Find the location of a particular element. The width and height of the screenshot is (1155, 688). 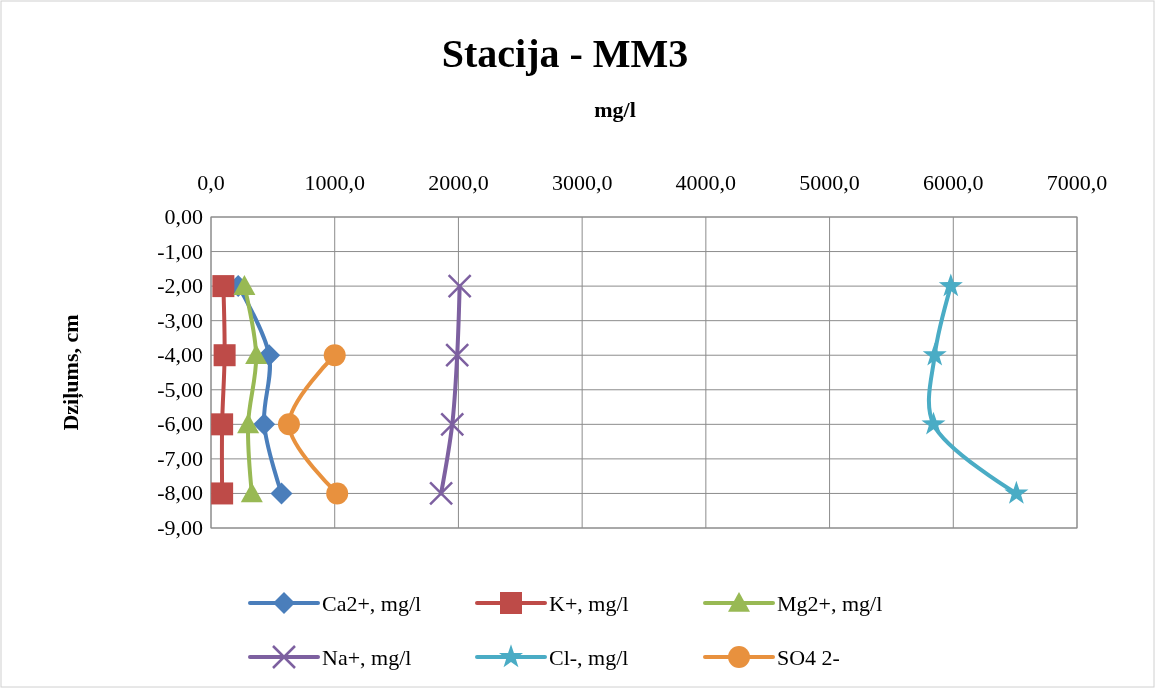

y-tick-label: -5,00 is located at coordinates (180, 389).